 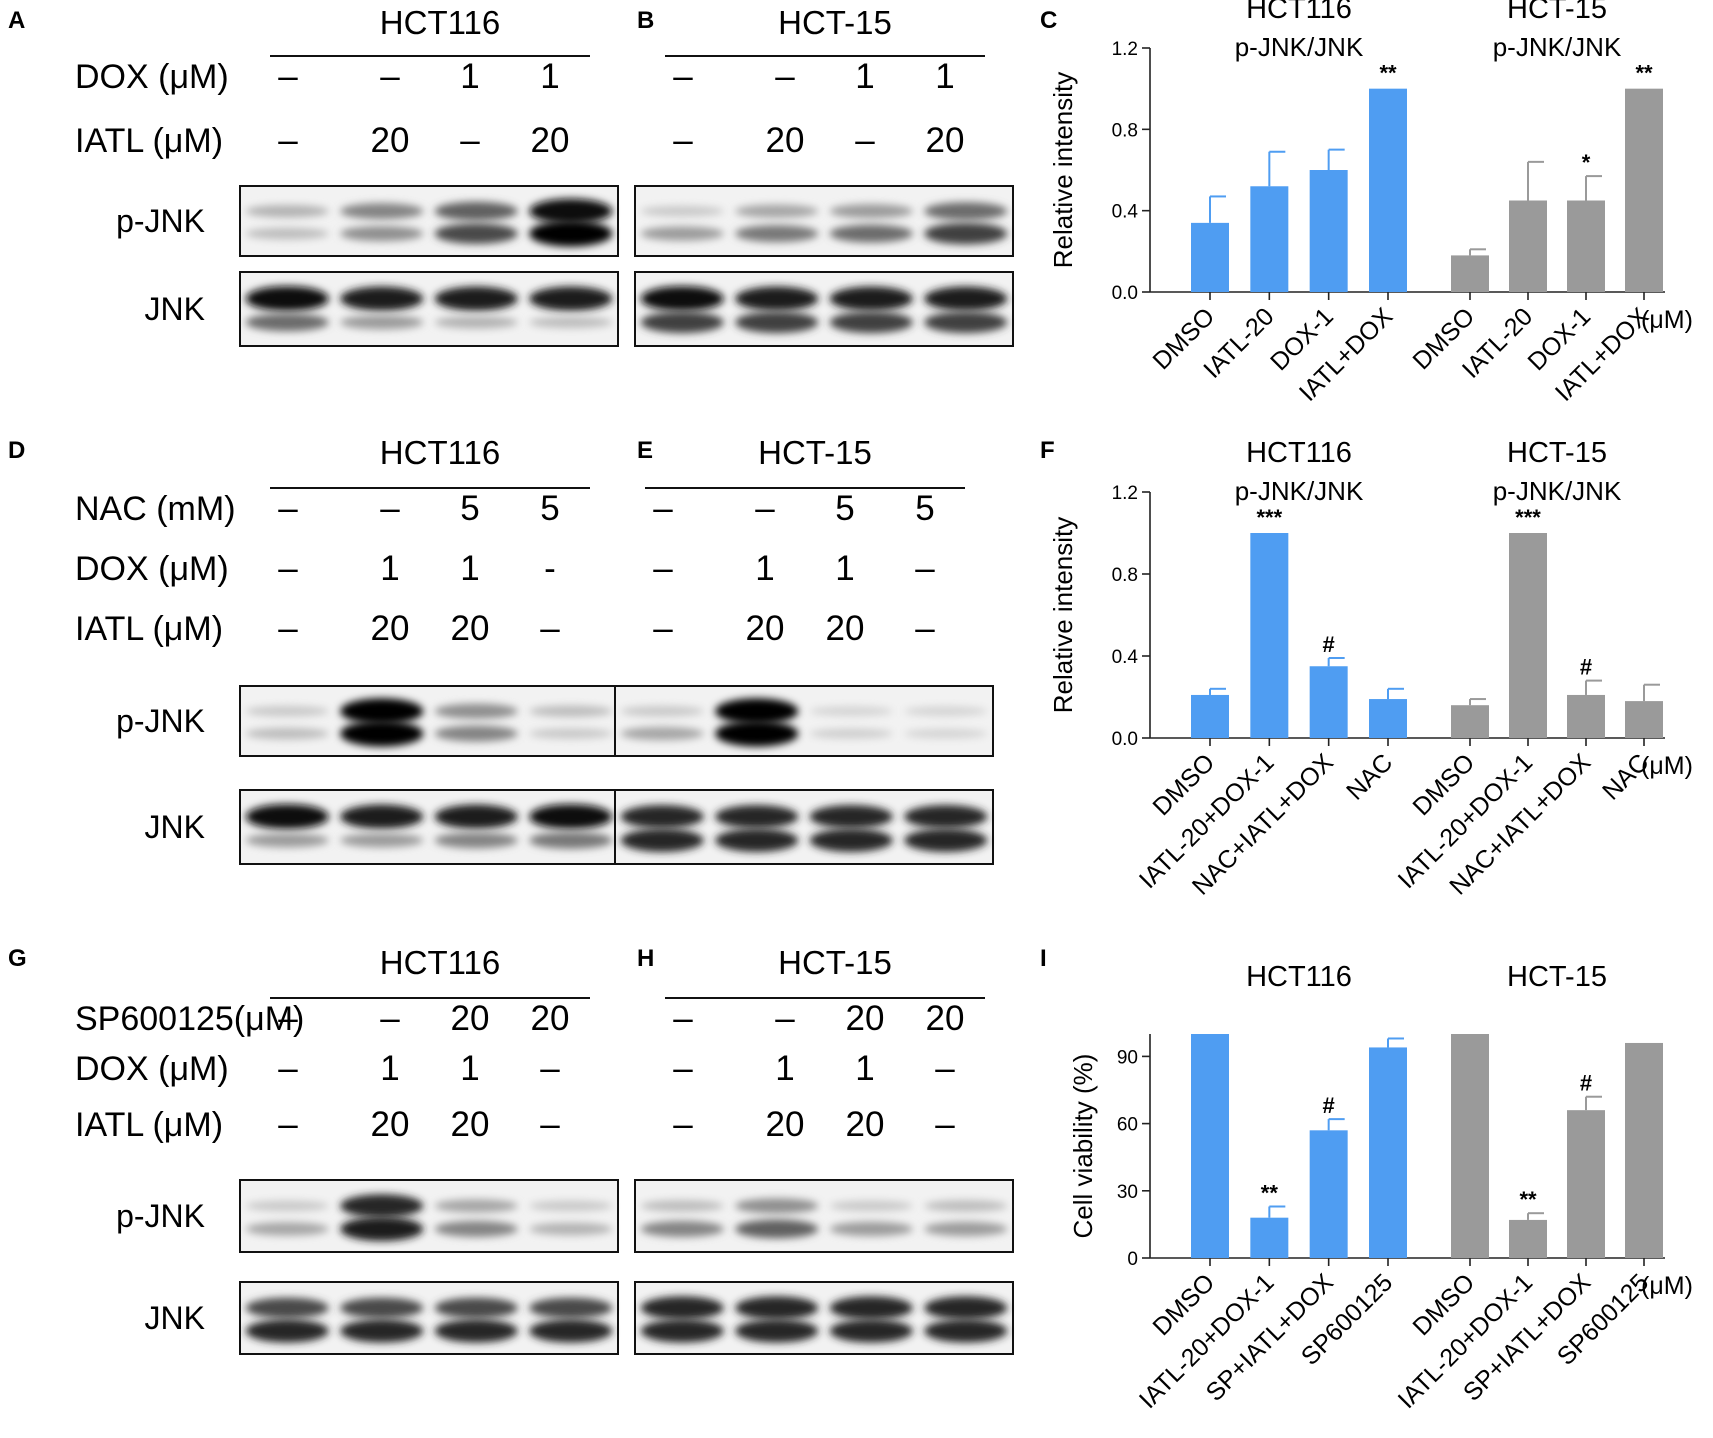 What do you see at coordinates (1270, 1192) in the screenshot?
I see `significance-marker: **` at bounding box center [1270, 1192].